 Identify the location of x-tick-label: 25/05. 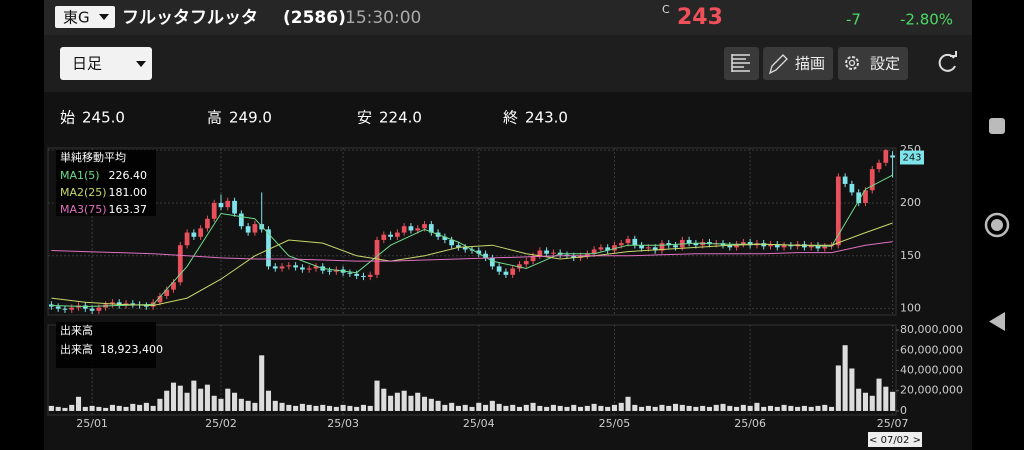
(615, 423).